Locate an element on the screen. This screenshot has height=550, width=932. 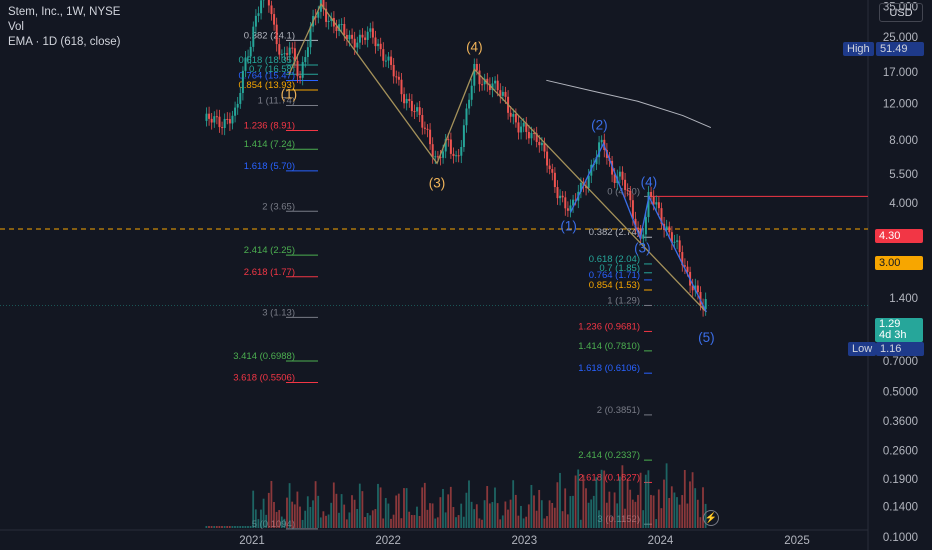
time-tick-label: 2021 is located at coordinates (252, 541).